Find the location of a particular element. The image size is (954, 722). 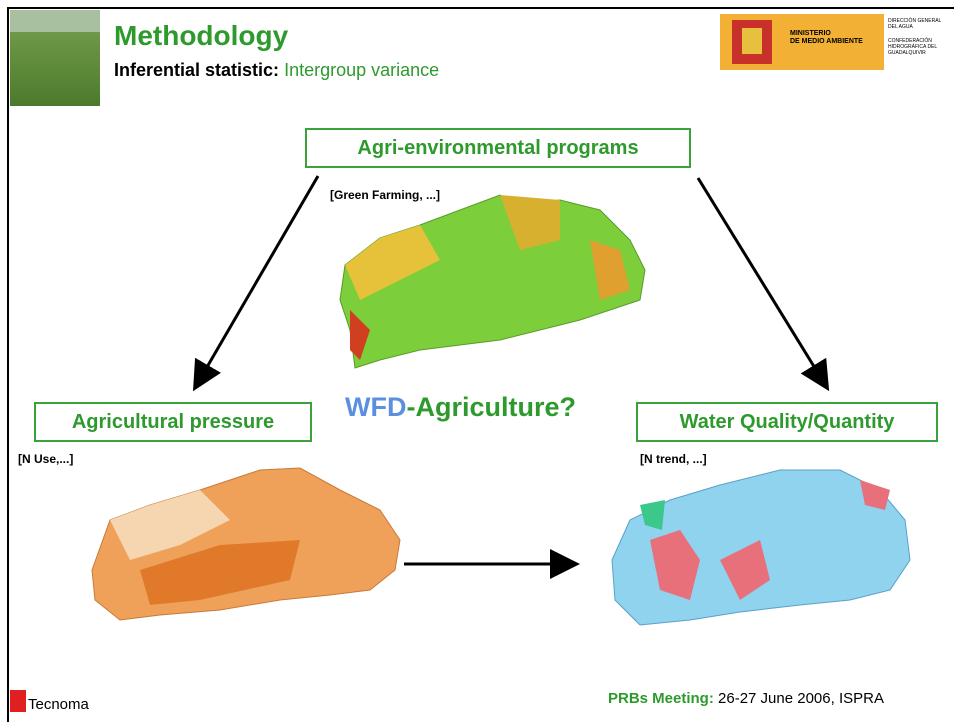

coat-of-arms-shield is located at coordinates (752, 41).